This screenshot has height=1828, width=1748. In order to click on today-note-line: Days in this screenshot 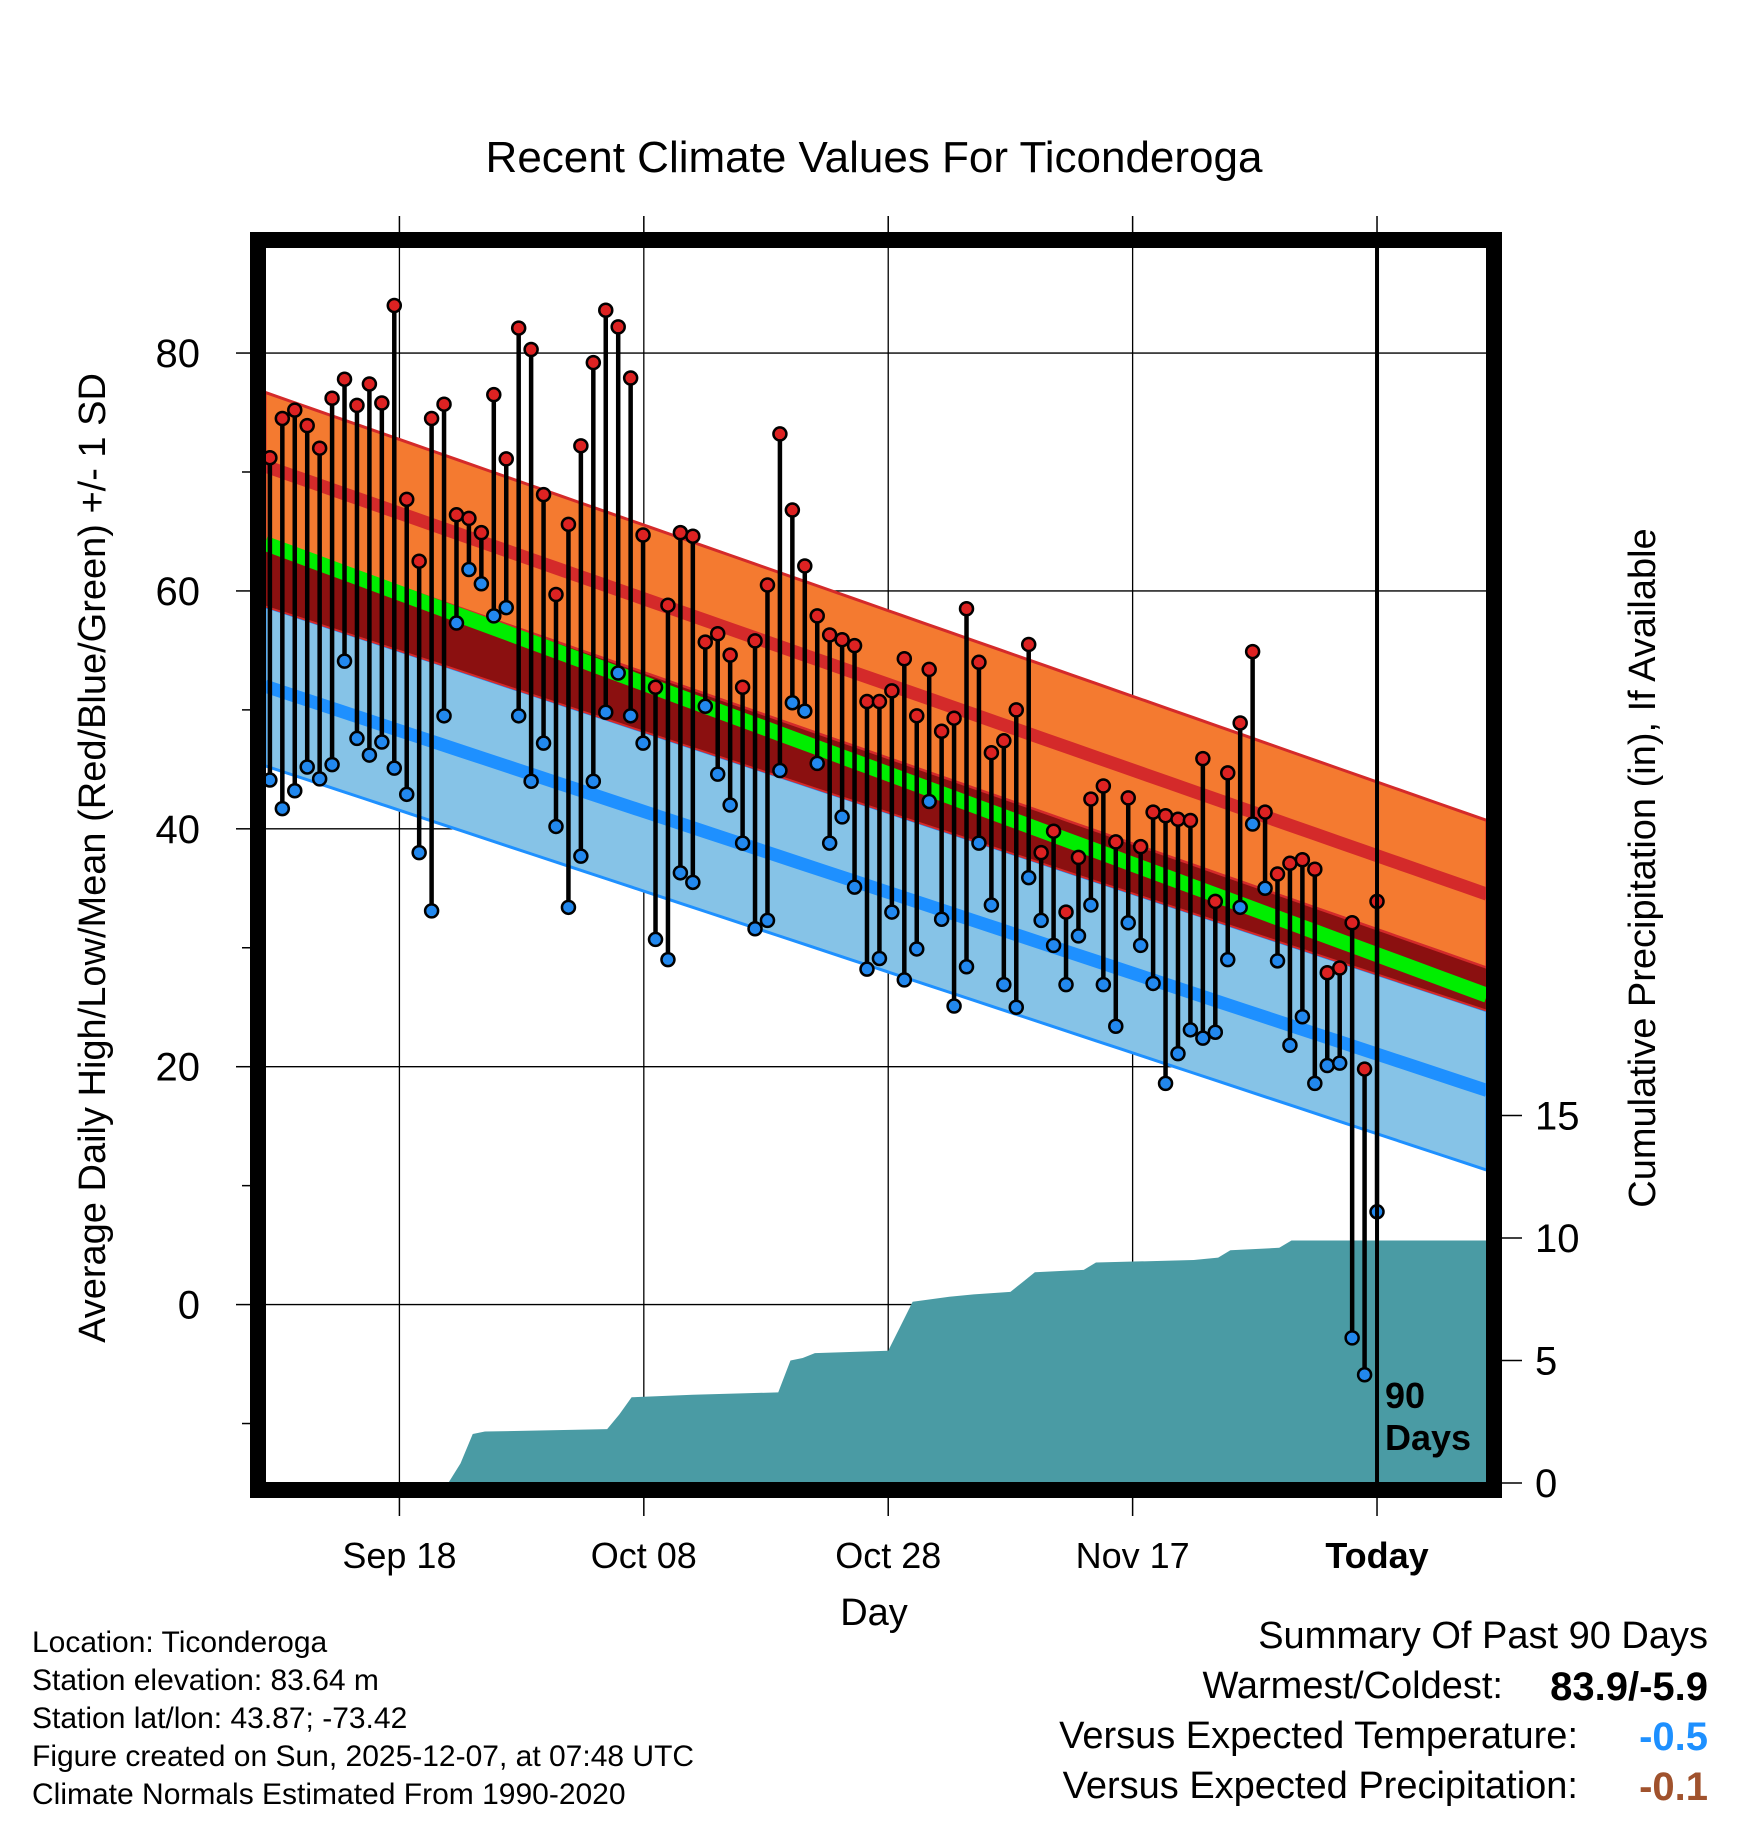, I will do `click(1428, 1437)`.